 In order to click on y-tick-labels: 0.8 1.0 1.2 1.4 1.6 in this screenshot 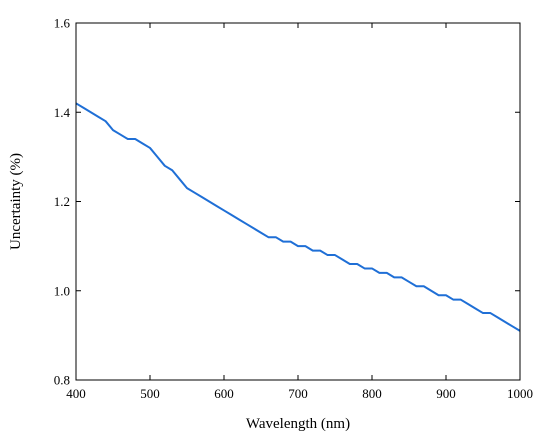, I will do `click(62, 202)`.